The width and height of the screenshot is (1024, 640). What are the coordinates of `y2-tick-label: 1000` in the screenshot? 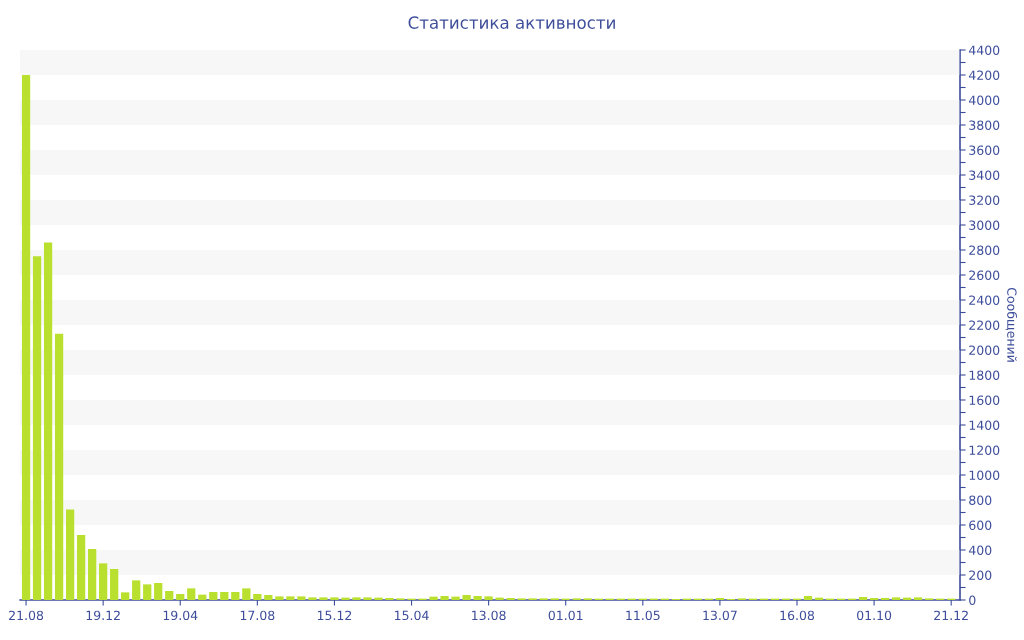 It's located at (984, 475).